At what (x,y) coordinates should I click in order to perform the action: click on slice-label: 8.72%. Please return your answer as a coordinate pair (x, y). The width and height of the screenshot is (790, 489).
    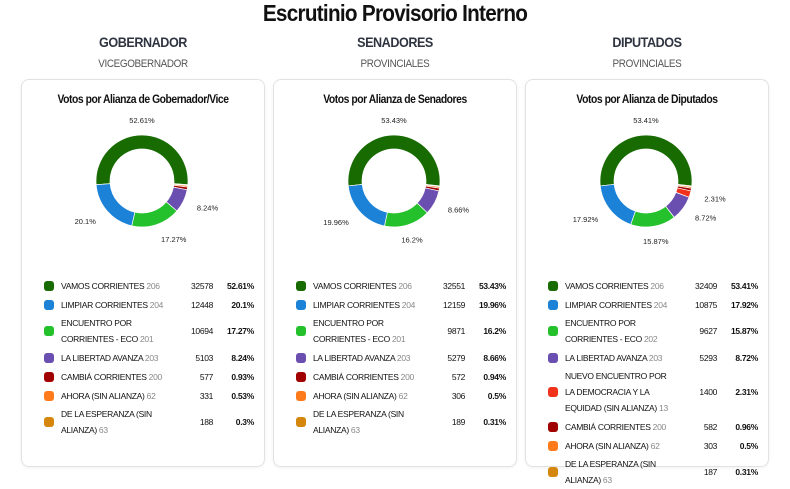
    Looking at the image, I should click on (706, 217).